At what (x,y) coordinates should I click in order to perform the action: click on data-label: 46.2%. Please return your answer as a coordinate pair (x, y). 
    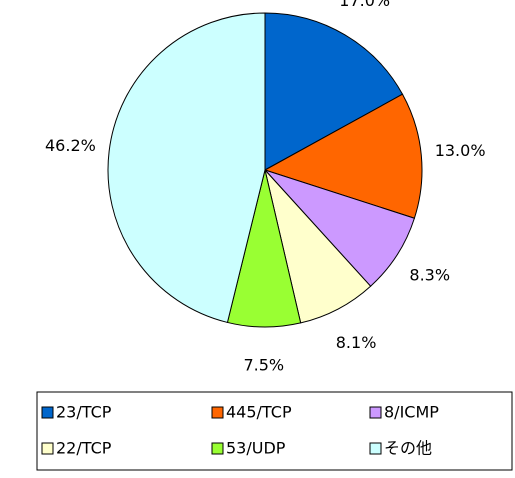
    Looking at the image, I should click on (70, 145).